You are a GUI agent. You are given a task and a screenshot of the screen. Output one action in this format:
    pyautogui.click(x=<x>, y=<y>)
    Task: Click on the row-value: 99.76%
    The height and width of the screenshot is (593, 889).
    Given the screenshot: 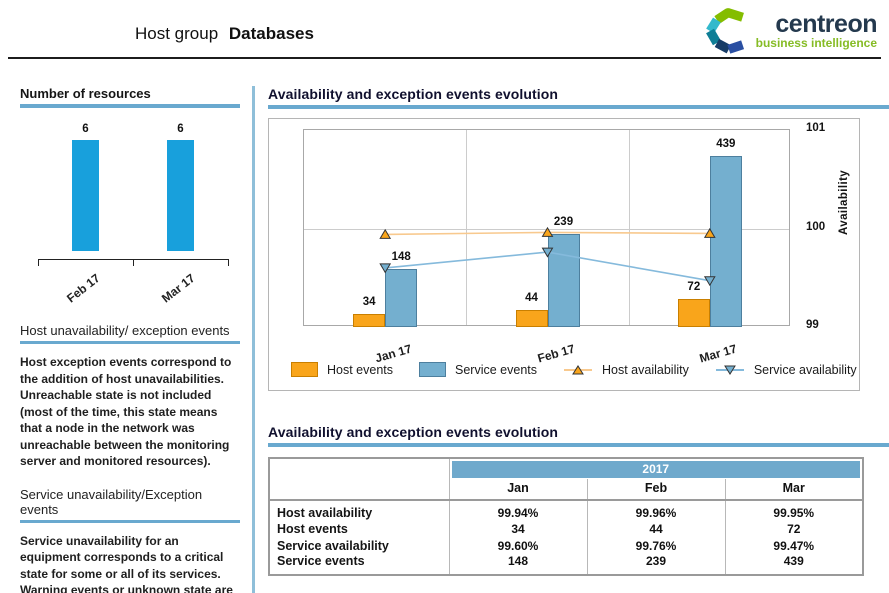 What is the action you would take?
    pyautogui.click(x=655, y=545)
    